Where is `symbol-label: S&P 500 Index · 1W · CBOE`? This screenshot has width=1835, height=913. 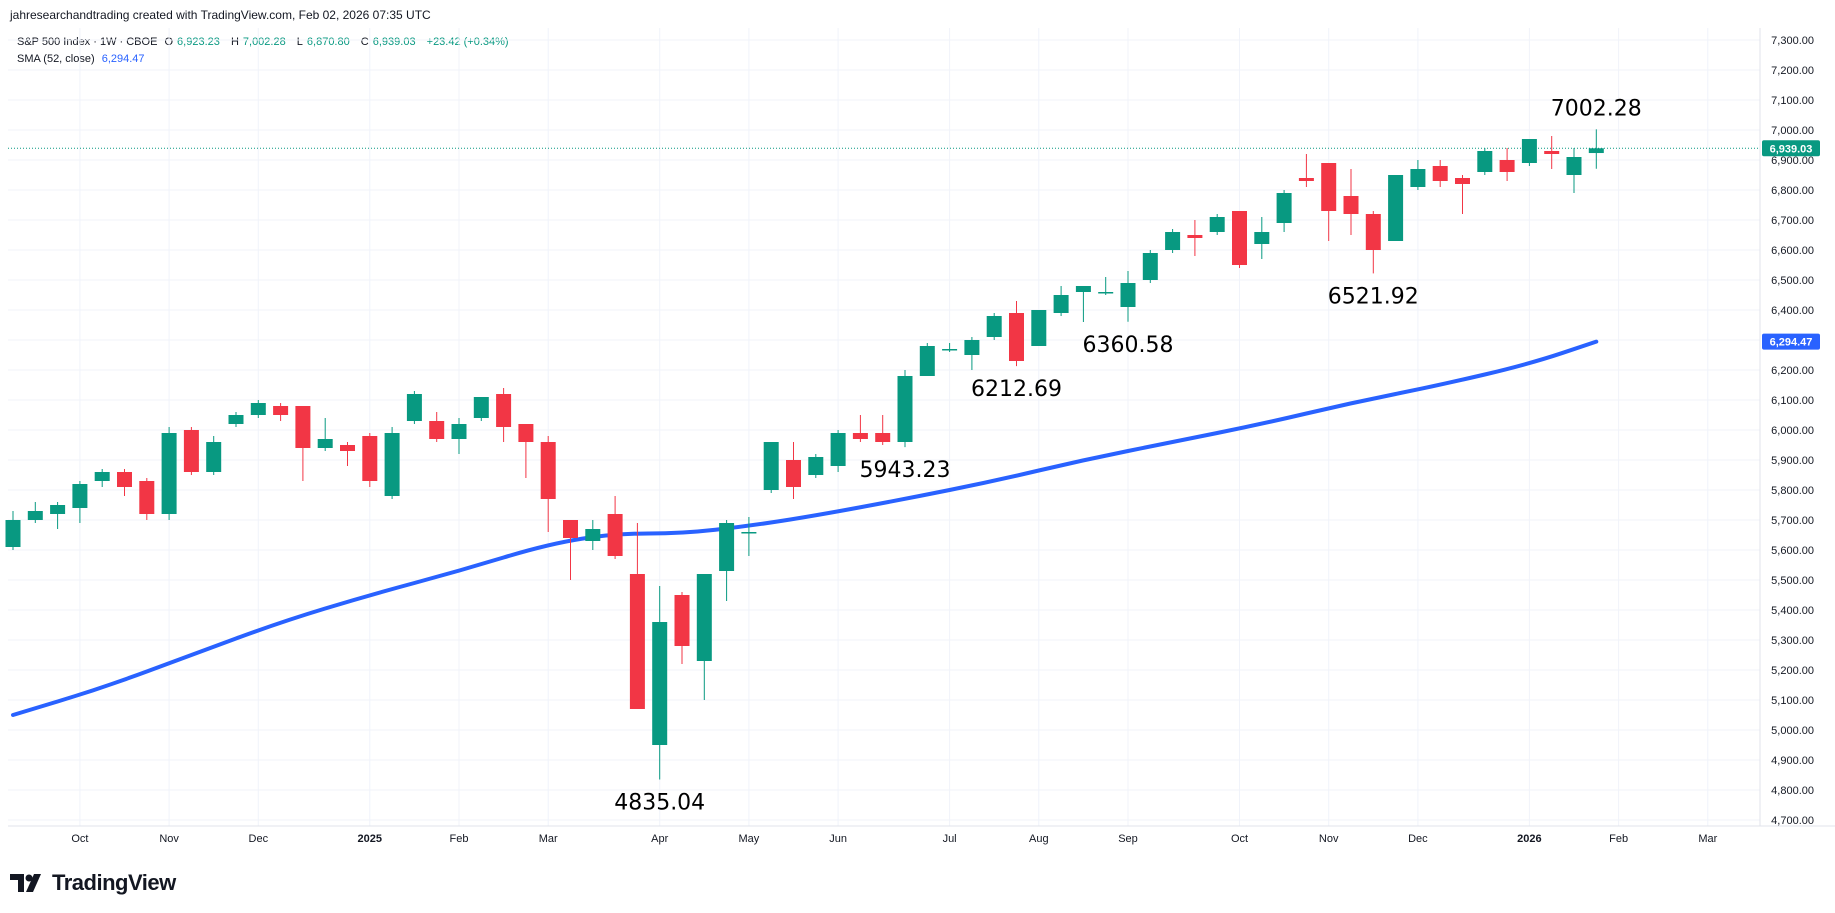
symbol-label: S&P 500 Index · 1W · CBOE is located at coordinates (87, 42).